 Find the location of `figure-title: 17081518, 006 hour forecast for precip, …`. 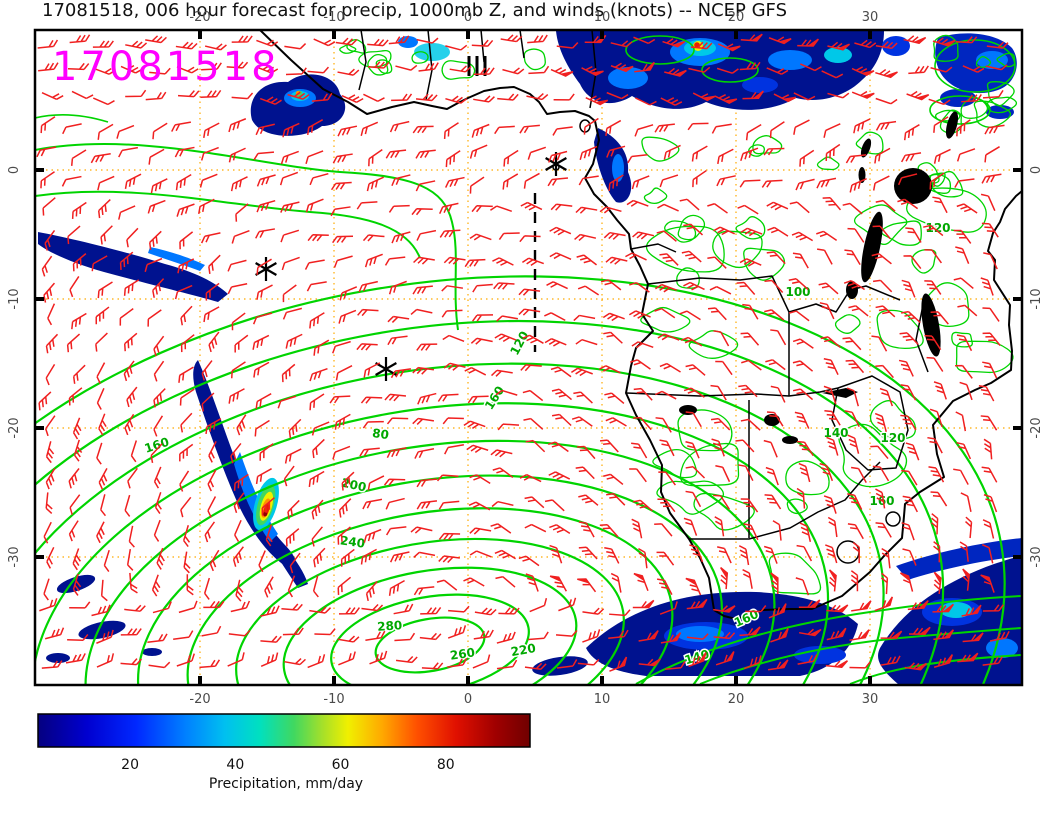

figure-title: 17081518, 006 hour forecast for precip, … is located at coordinates (414, 10).